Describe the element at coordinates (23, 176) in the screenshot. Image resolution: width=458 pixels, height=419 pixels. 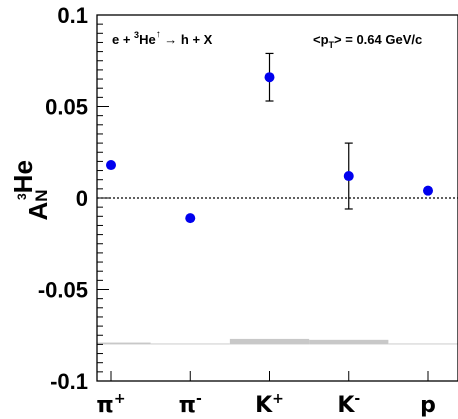
I see `y-axis-label-sup: He` at that location.